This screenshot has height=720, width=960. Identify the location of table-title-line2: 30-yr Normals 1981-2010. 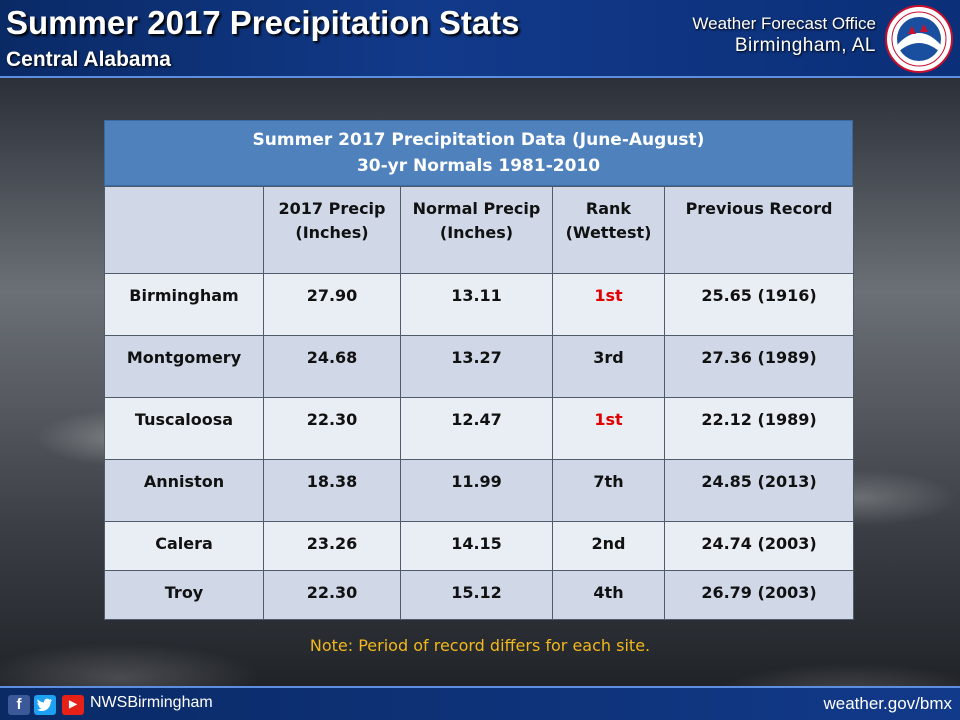
(478, 166).